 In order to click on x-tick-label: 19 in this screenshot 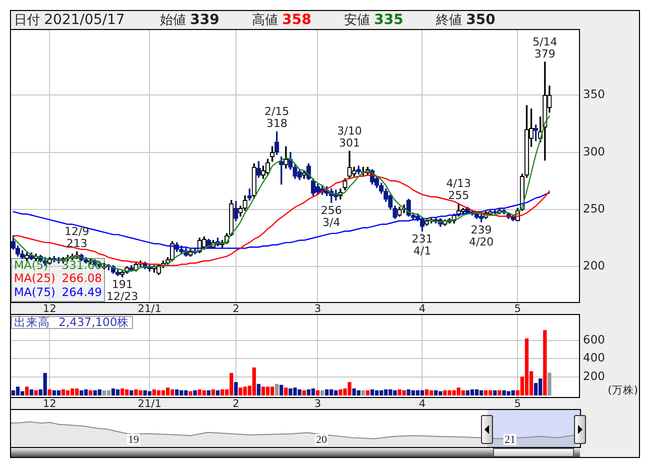, I will do `click(134, 440)`.